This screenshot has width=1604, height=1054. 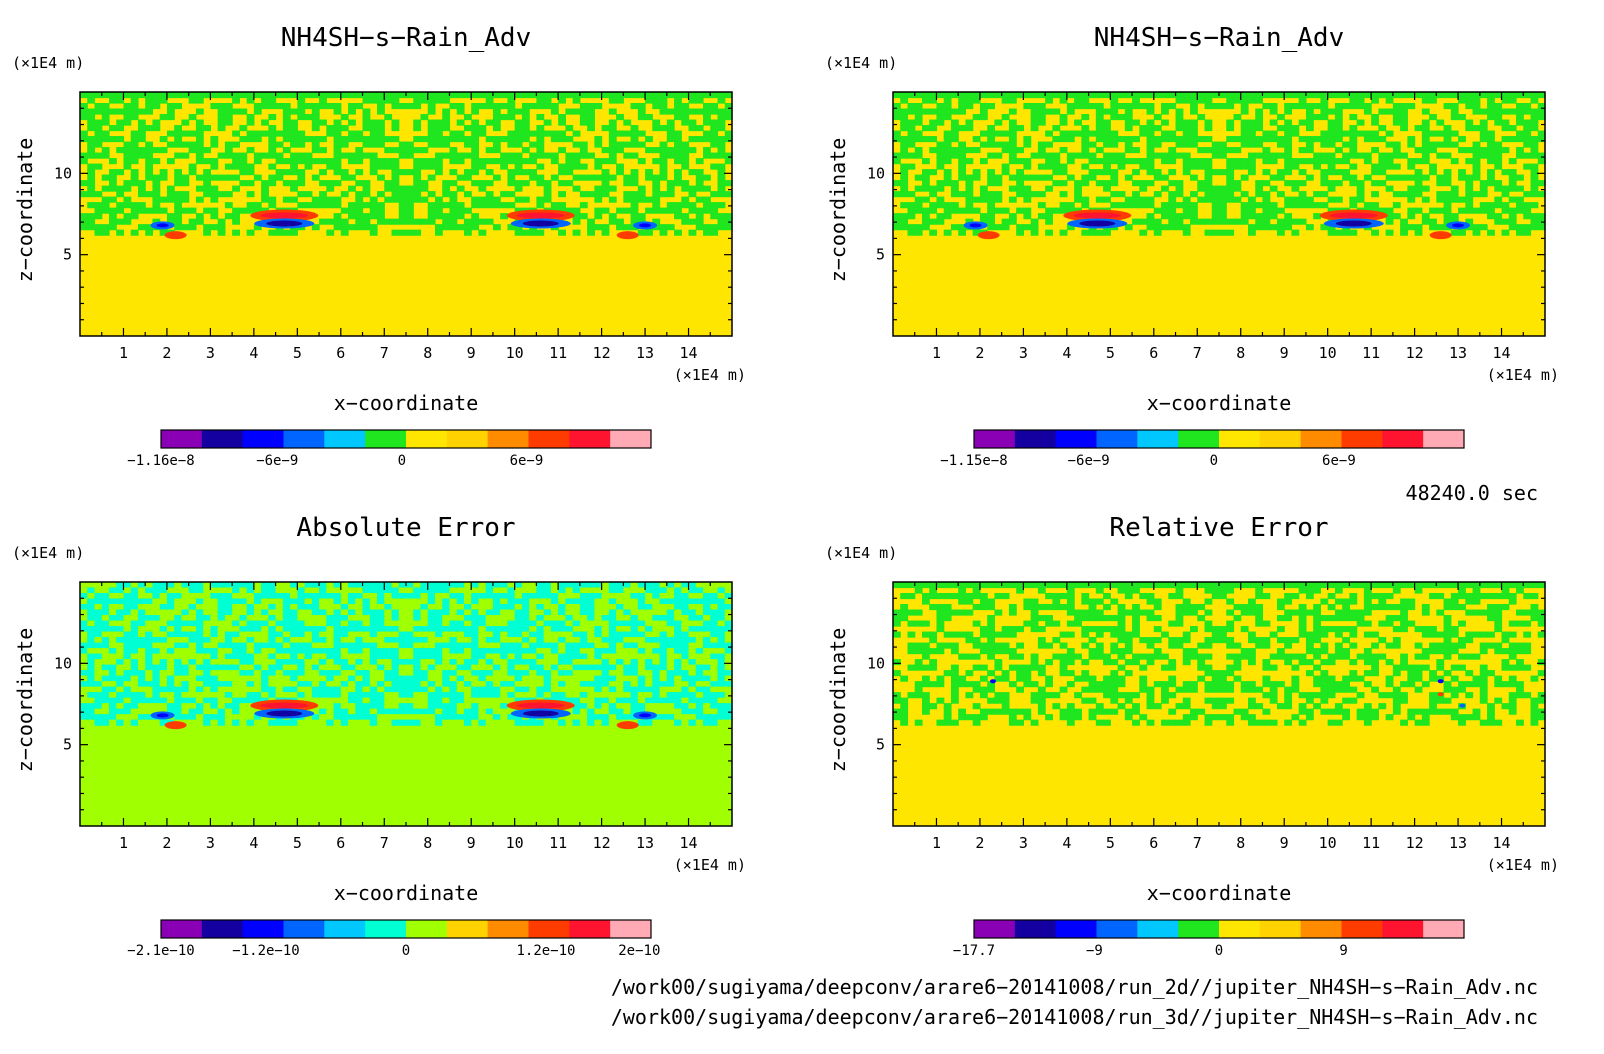 What do you see at coordinates (1502, 353) in the screenshot?
I see `x-tick-label: 14` at bounding box center [1502, 353].